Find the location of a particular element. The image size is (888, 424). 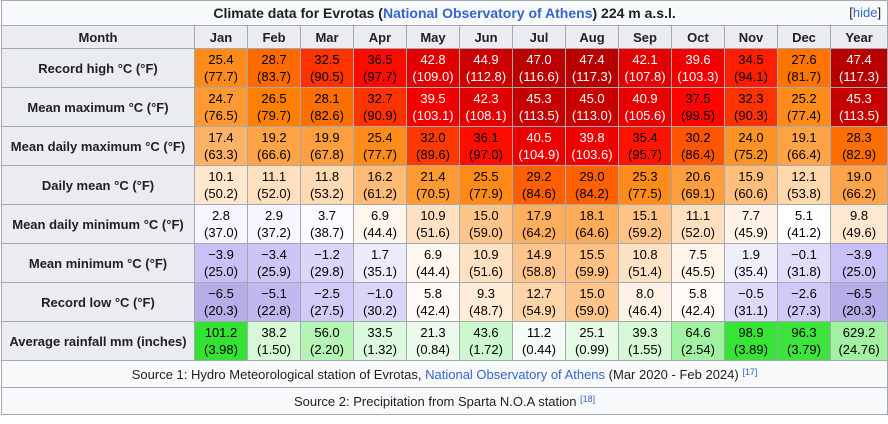

data-cell: 33.5 (1.32) is located at coordinates (380, 341).